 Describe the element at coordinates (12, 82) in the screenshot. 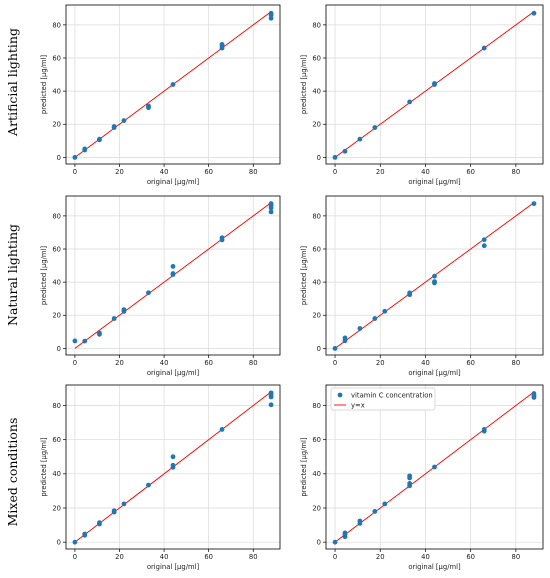

I see `row-label-artificial: Artificial lighting` at that location.